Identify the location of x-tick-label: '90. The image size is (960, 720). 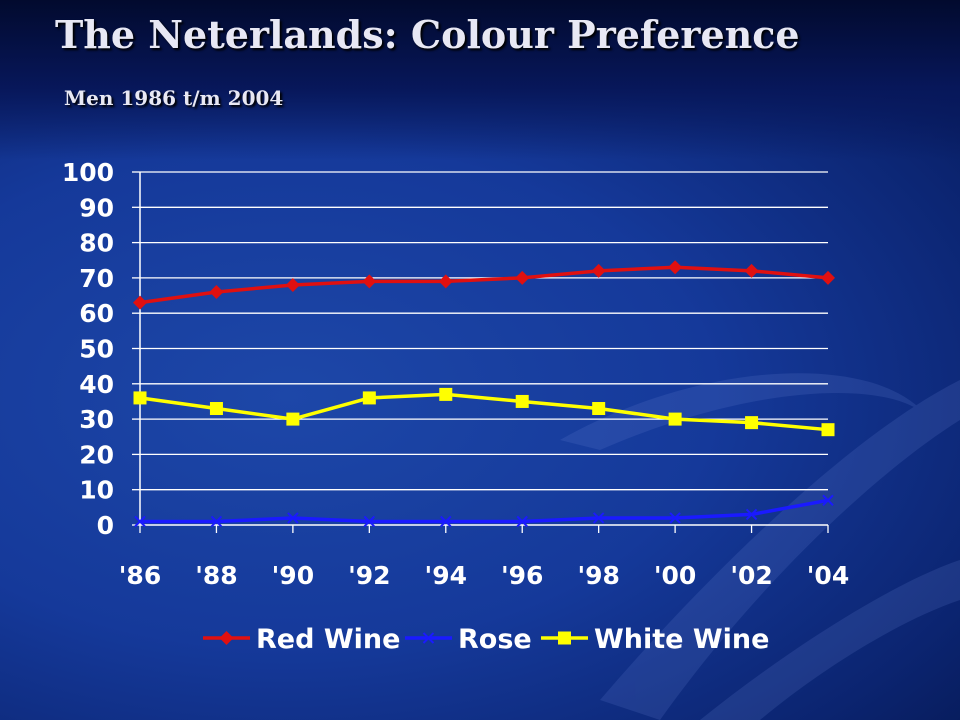
(293, 575).